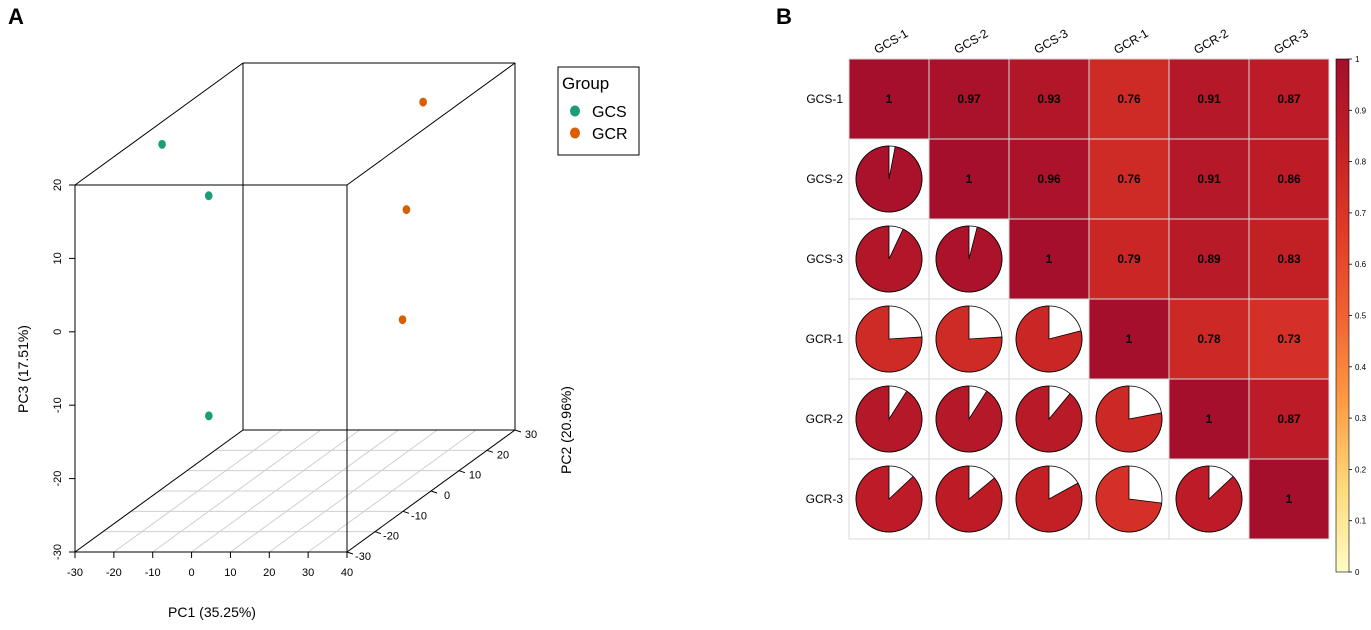  I want to click on z-tick-label: 10, so click(58, 258).